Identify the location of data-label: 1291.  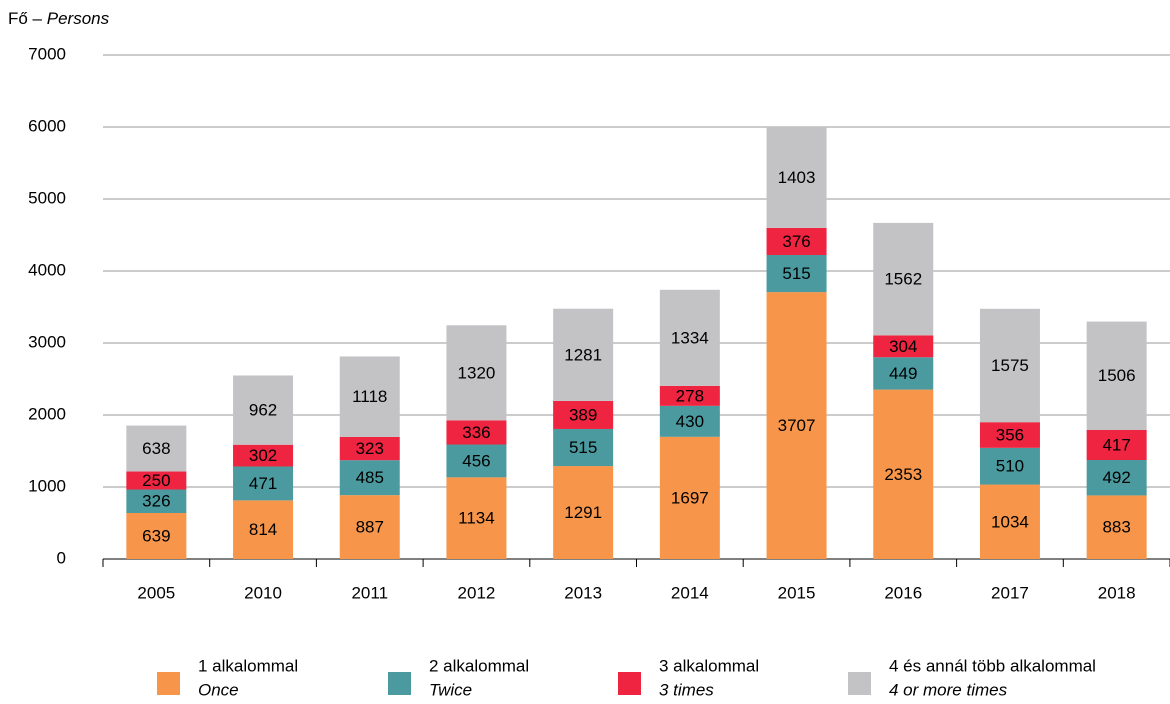
(583, 512).